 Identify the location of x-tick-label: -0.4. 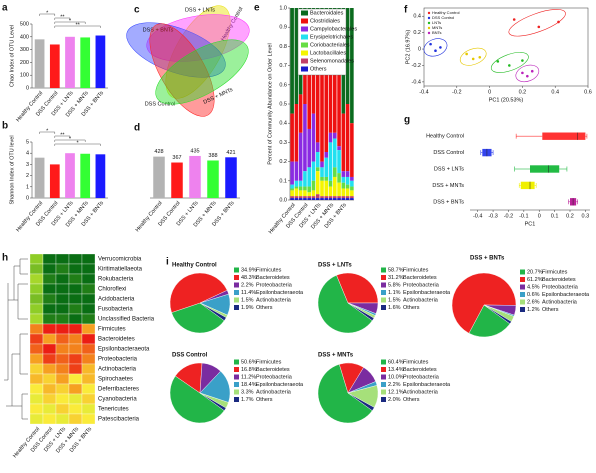
(423, 92).